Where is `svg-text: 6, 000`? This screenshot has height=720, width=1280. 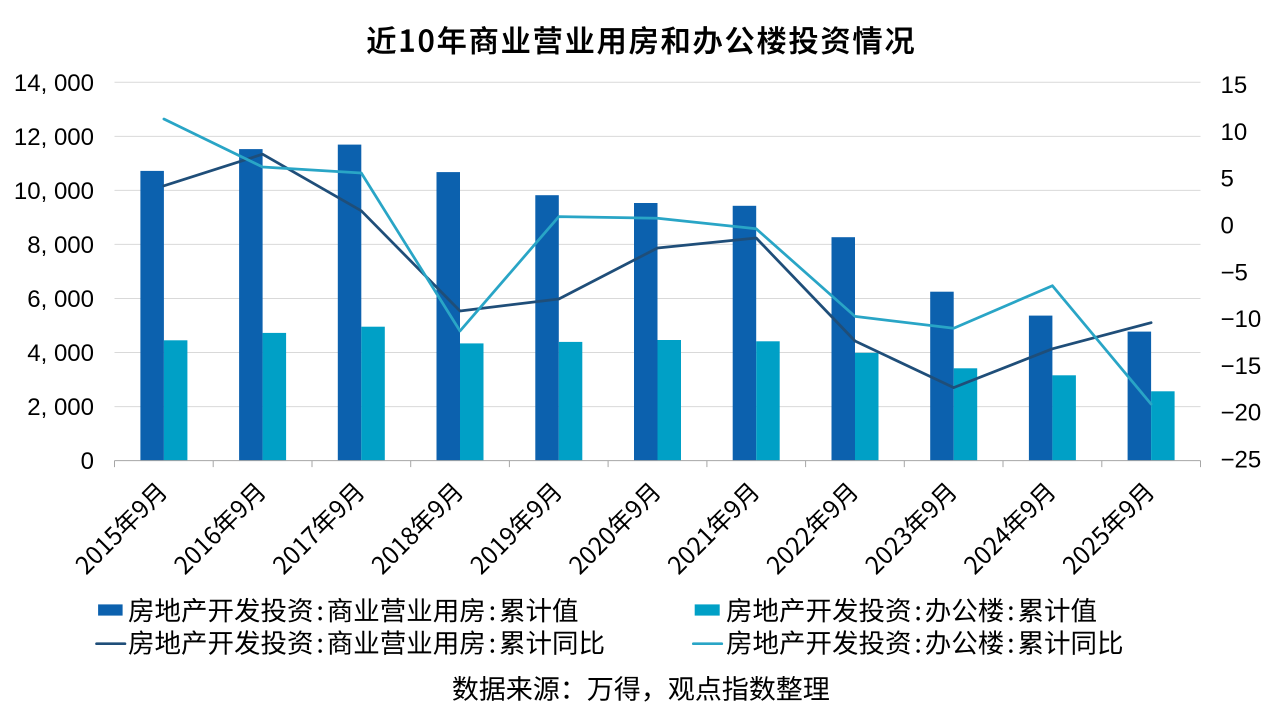
svg-text: 6, 000 is located at coordinates (60, 299).